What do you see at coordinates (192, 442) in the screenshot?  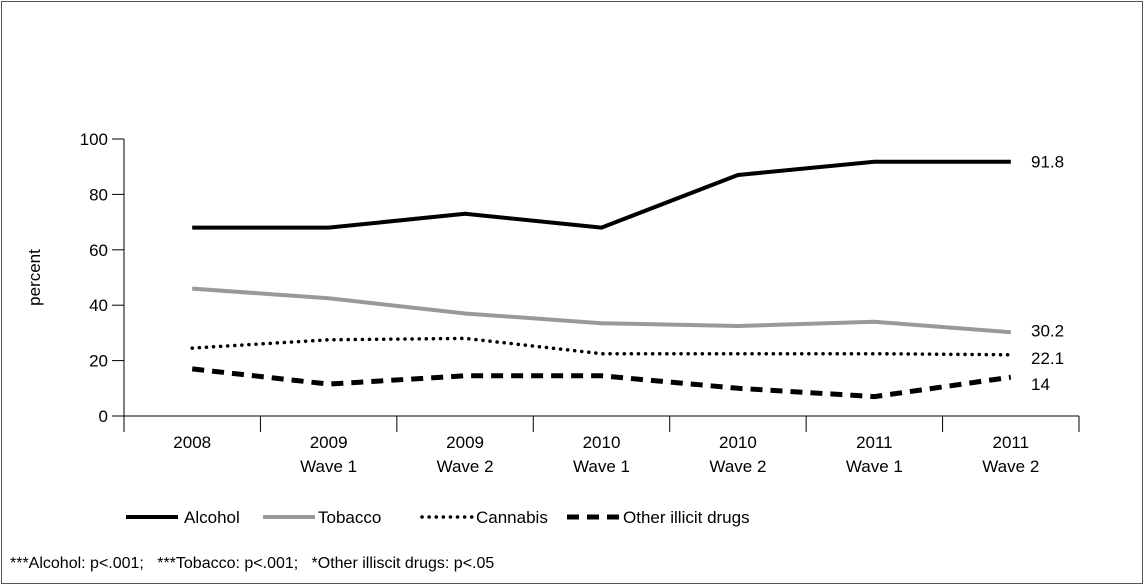 I see `x-tick-label: 2008` at bounding box center [192, 442].